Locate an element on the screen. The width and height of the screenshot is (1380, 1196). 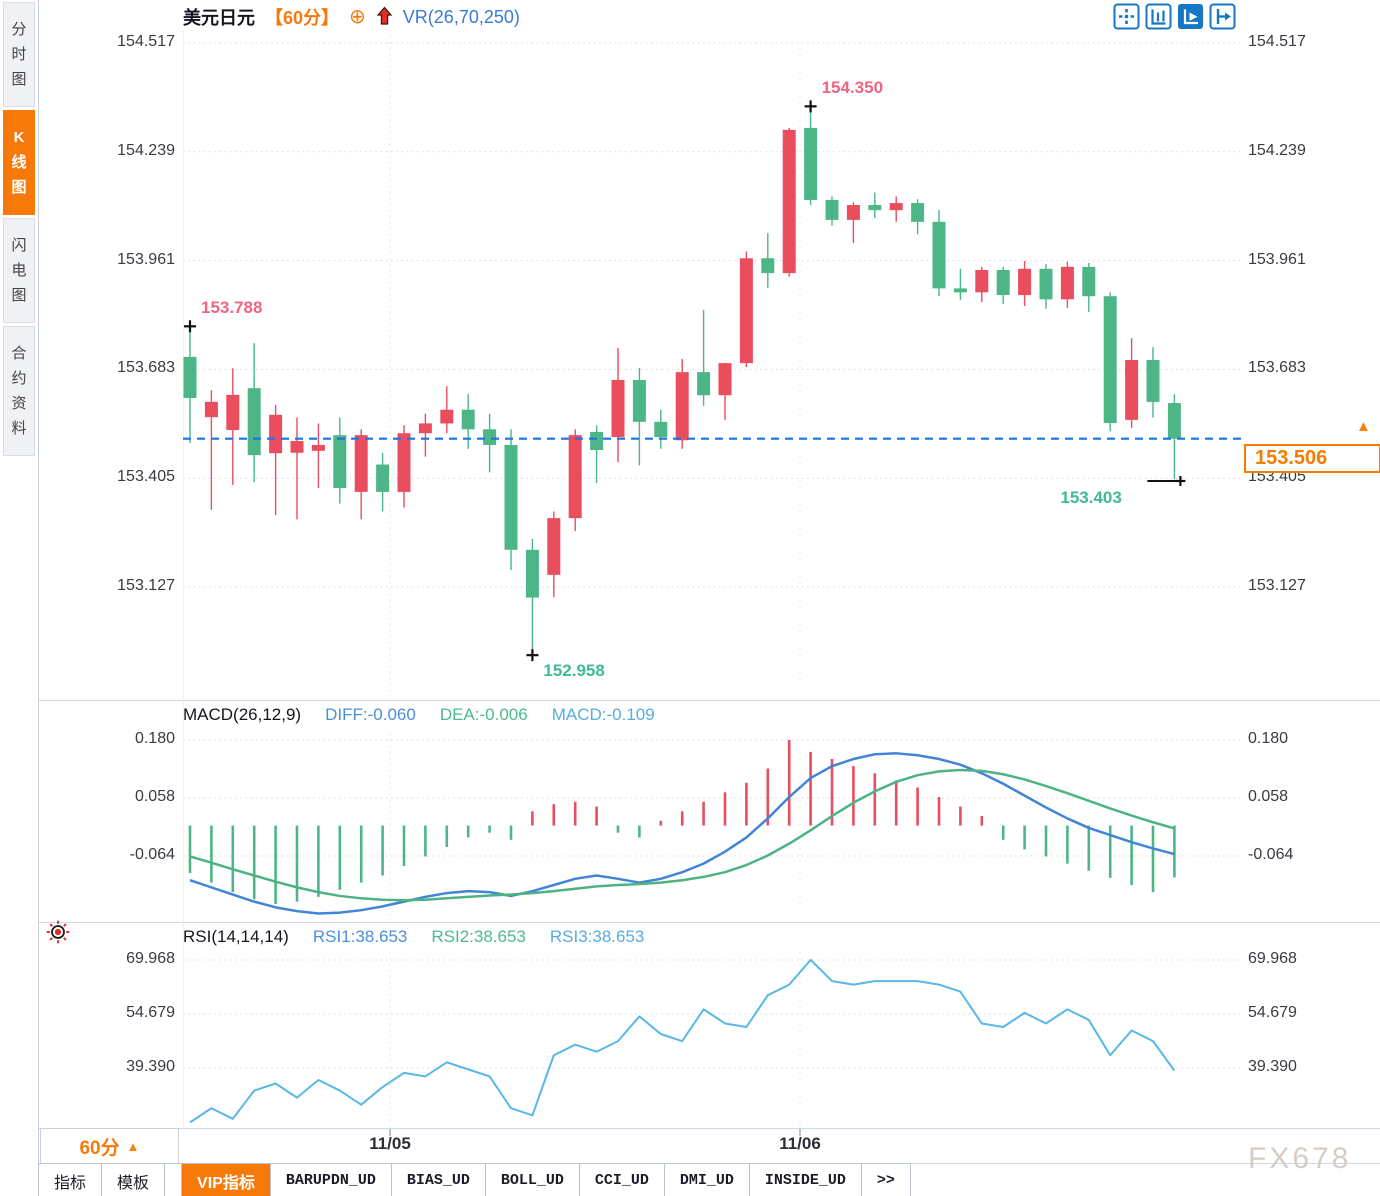
macd-axis-label-r: 0.058 is located at coordinates (1268, 796).